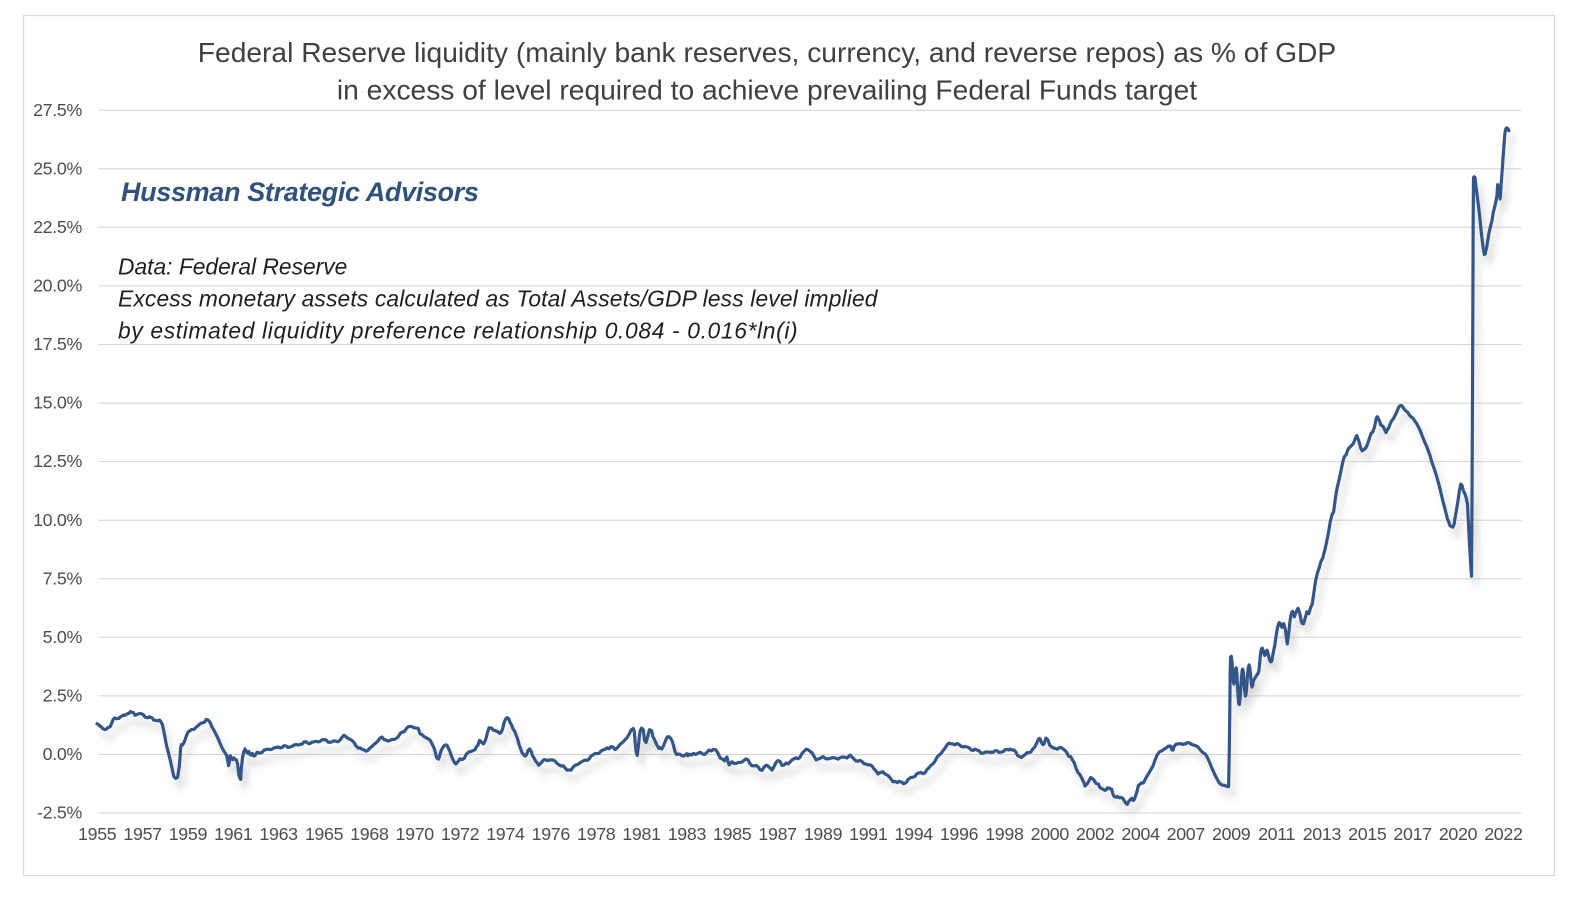  I want to click on svg-text: 2011, so click(1276, 834).